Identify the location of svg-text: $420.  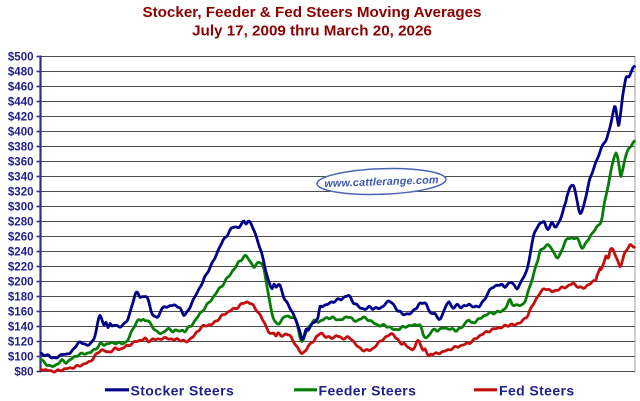
(21, 118).